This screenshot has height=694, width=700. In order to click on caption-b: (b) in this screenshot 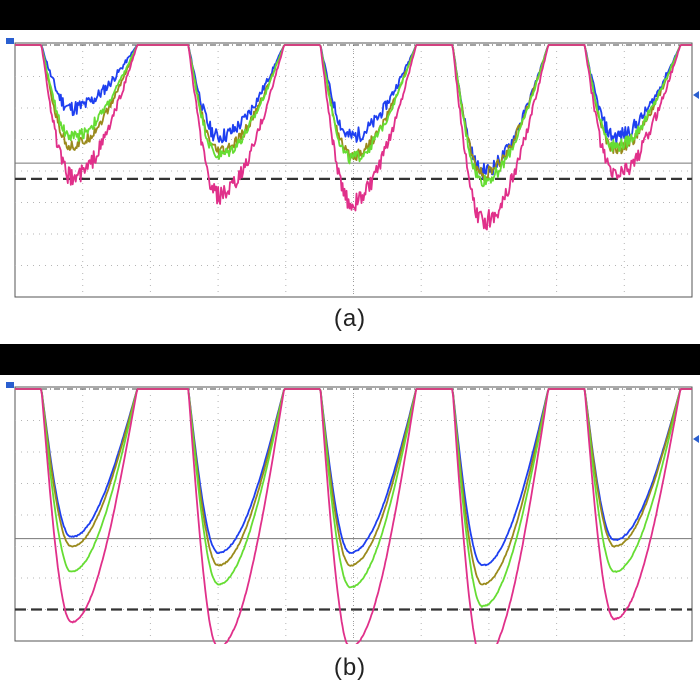, I will do `click(350, 667)`.